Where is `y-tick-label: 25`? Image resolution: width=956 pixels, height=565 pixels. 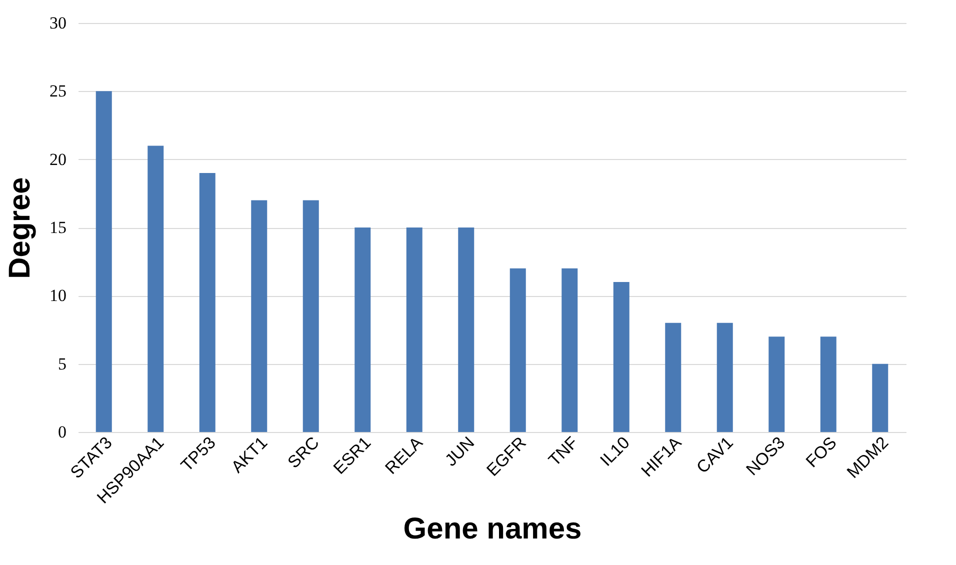
y-tick-label: 25 is located at coordinates (58, 91).